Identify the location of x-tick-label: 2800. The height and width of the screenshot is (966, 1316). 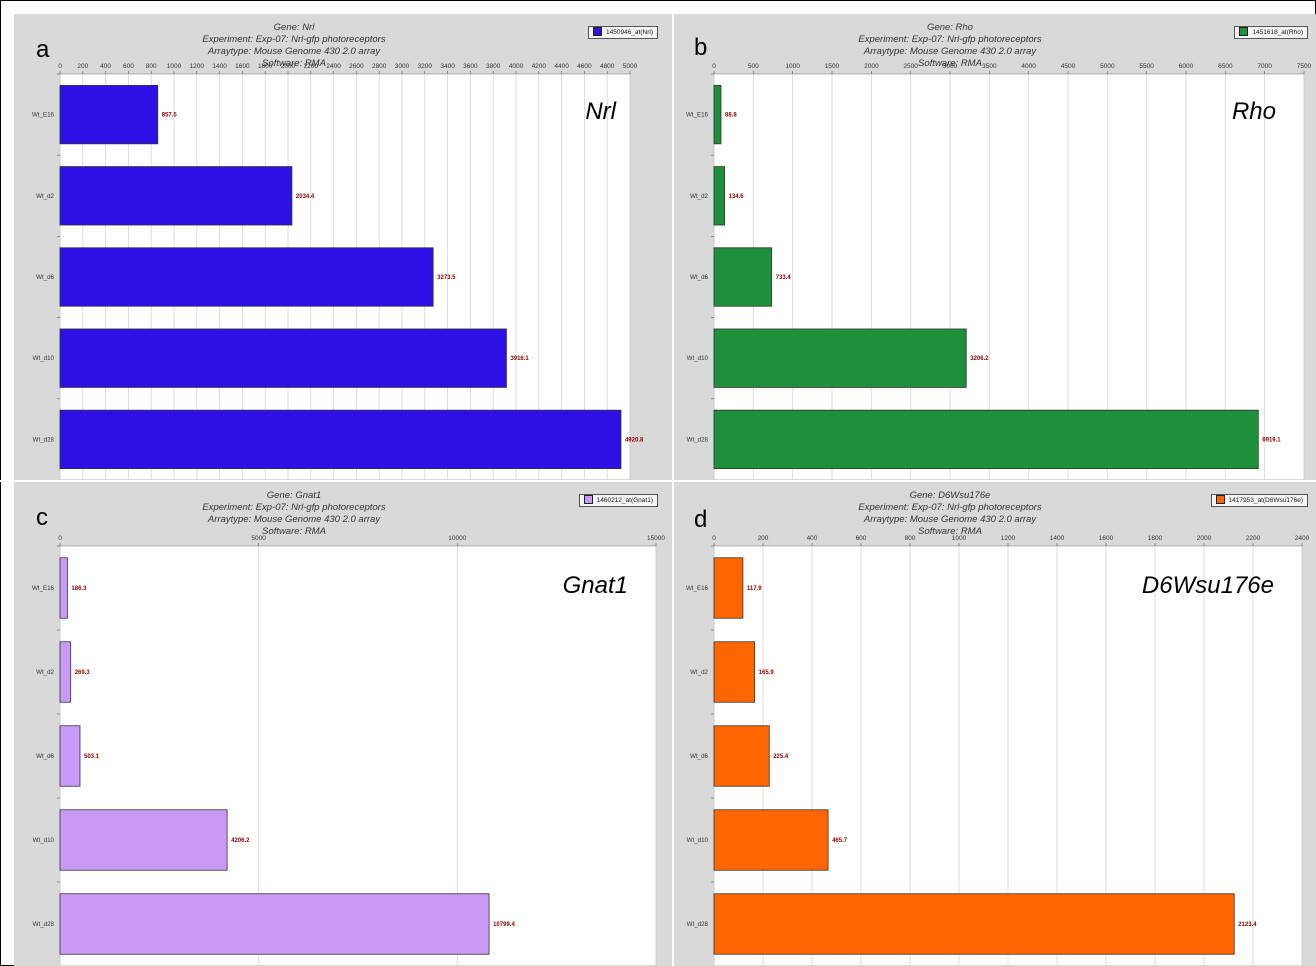
(379, 66).